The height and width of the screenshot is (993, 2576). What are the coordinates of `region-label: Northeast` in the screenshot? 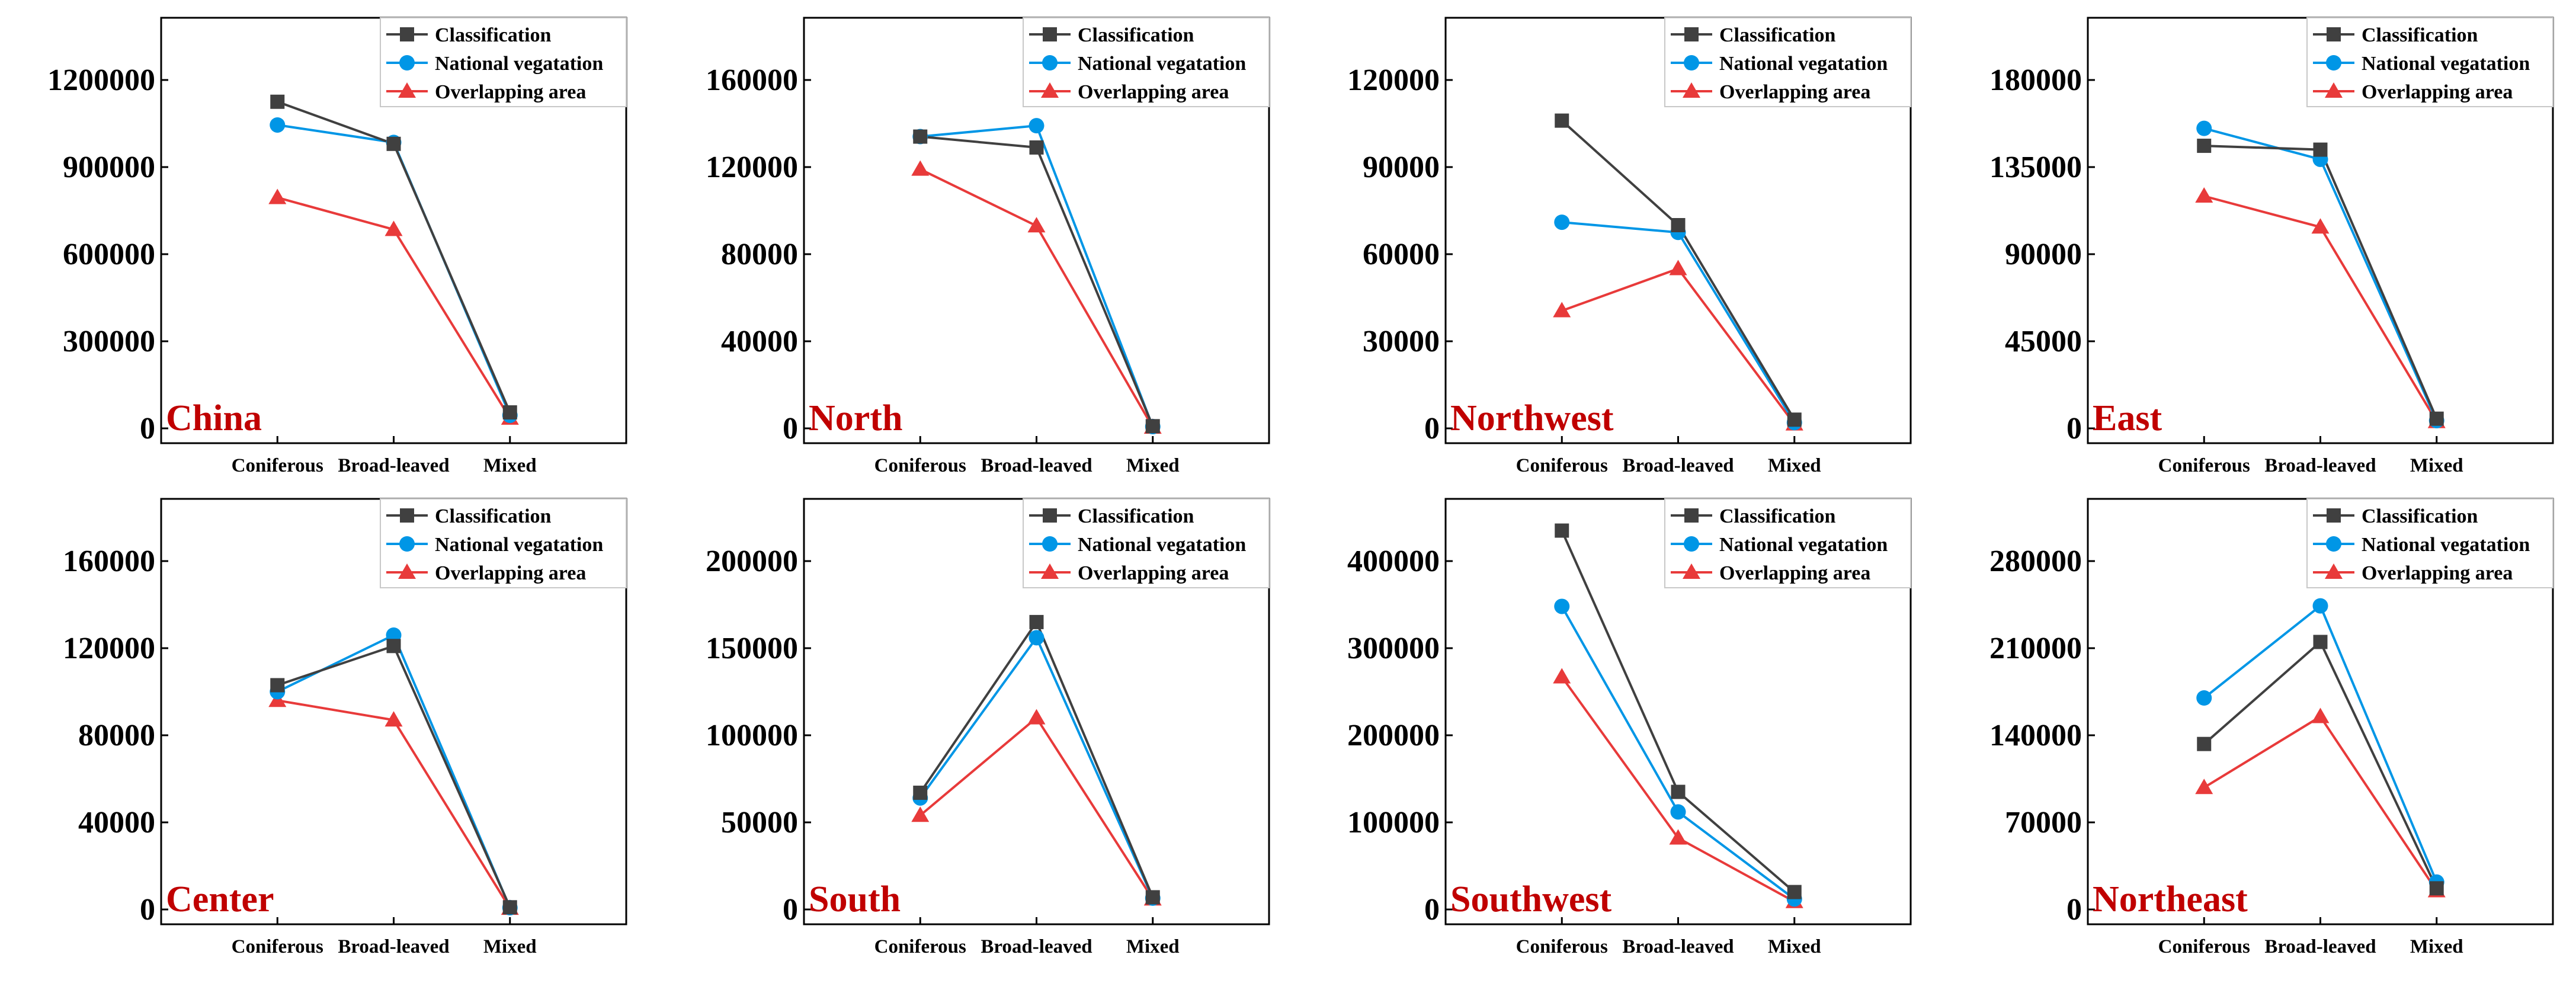 It's located at (2170, 899).